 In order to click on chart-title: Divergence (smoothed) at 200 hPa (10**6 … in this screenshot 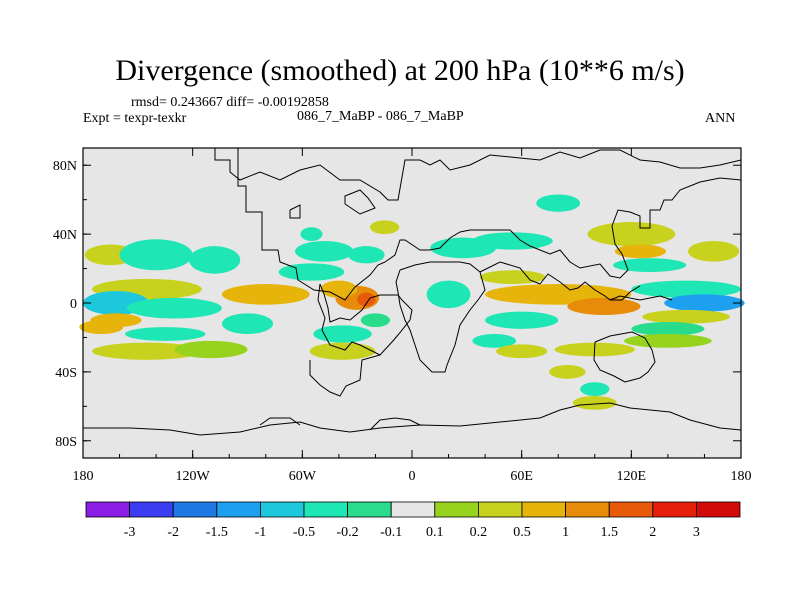, I will do `click(400, 70)`.